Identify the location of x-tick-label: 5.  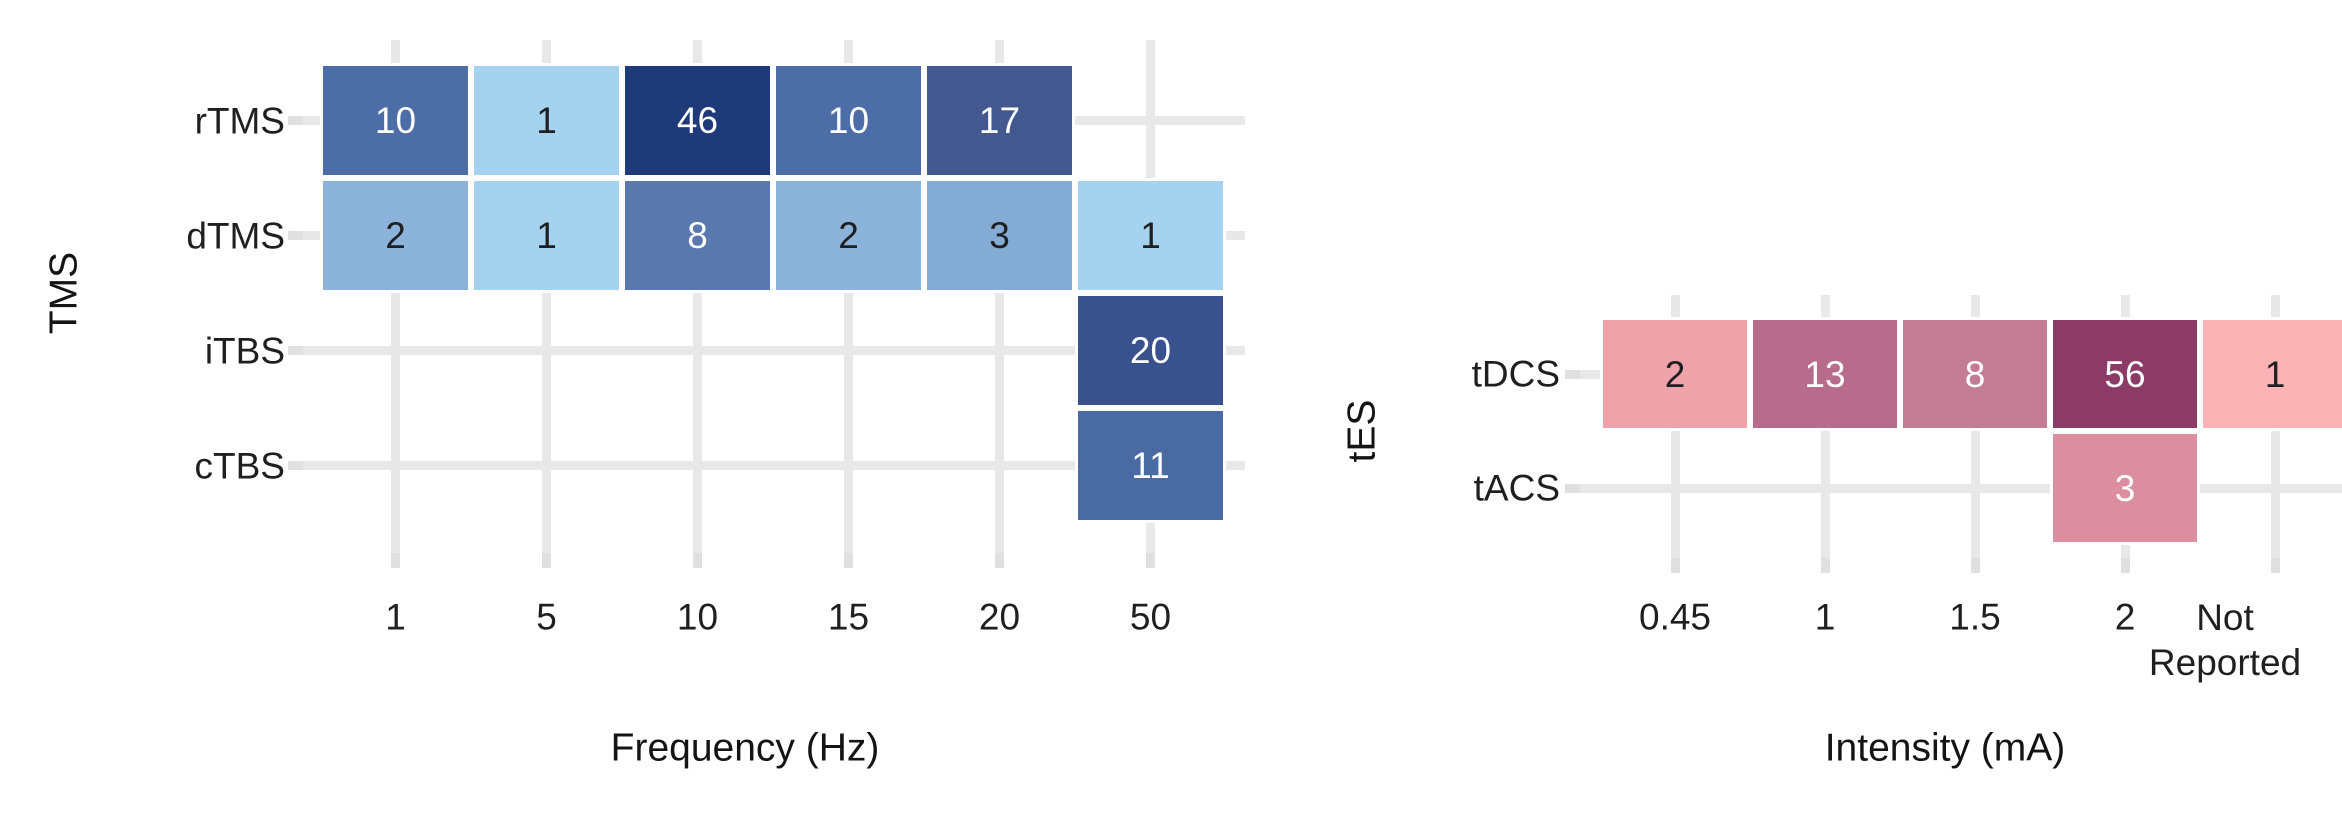
(546, 617).